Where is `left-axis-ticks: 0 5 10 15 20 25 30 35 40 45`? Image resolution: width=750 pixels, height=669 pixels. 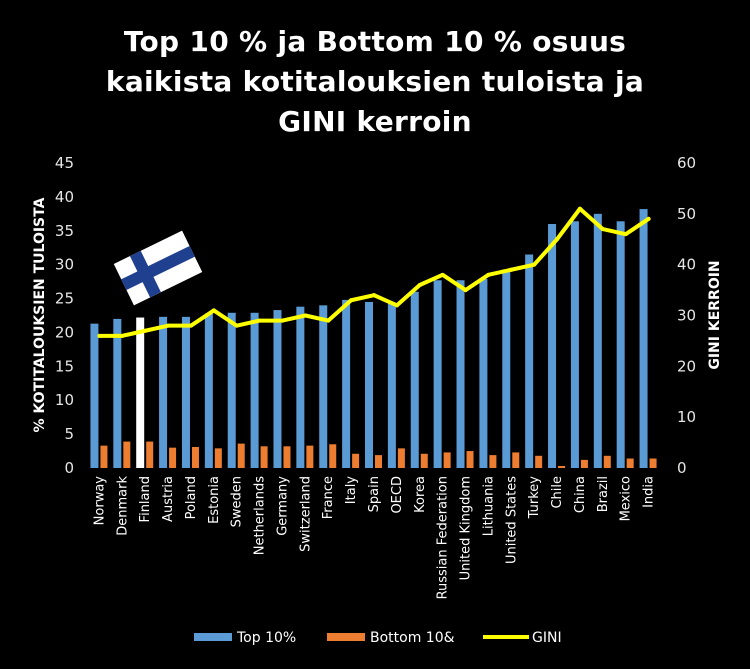
left-axis-ticks: 0 5 10 15 20 25 30 35 40 45 is located at coordinates (64, 315).